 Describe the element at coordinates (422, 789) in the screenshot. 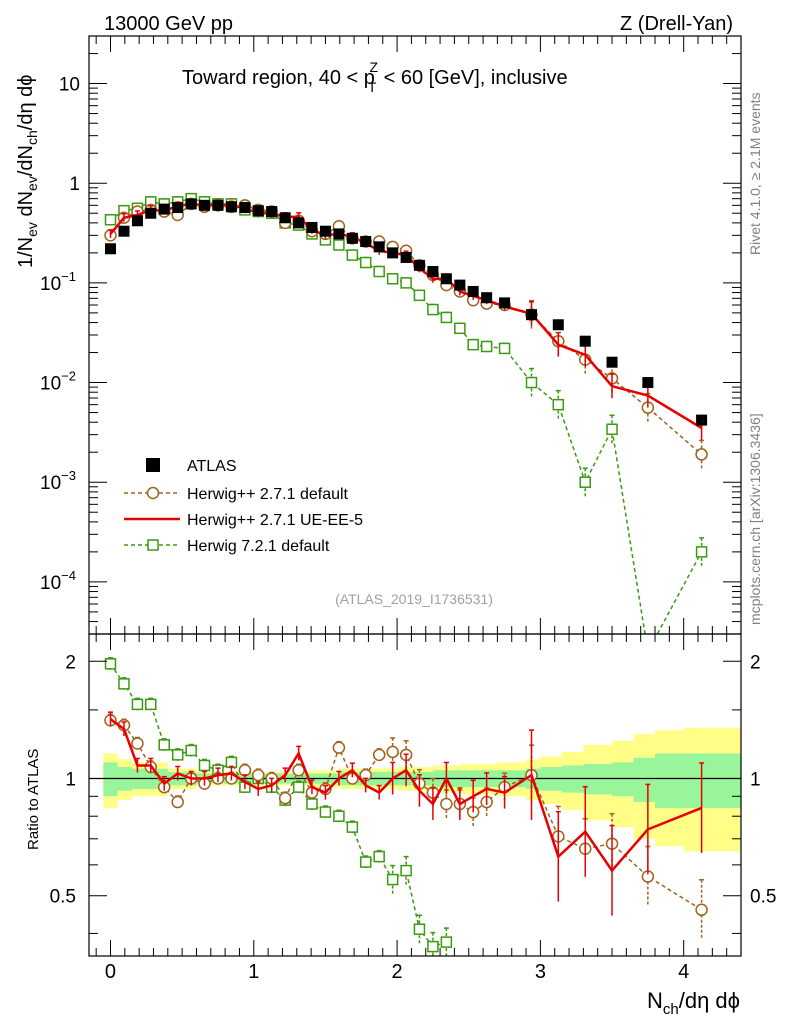

I see `uncertainty-band-outer` at that location.